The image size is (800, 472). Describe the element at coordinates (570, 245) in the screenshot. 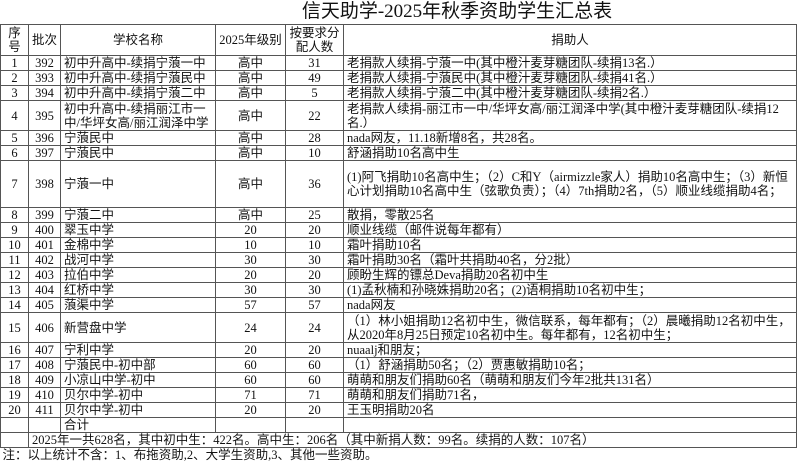

I see `cell-donor: 霜叶捐助10名` at that location.